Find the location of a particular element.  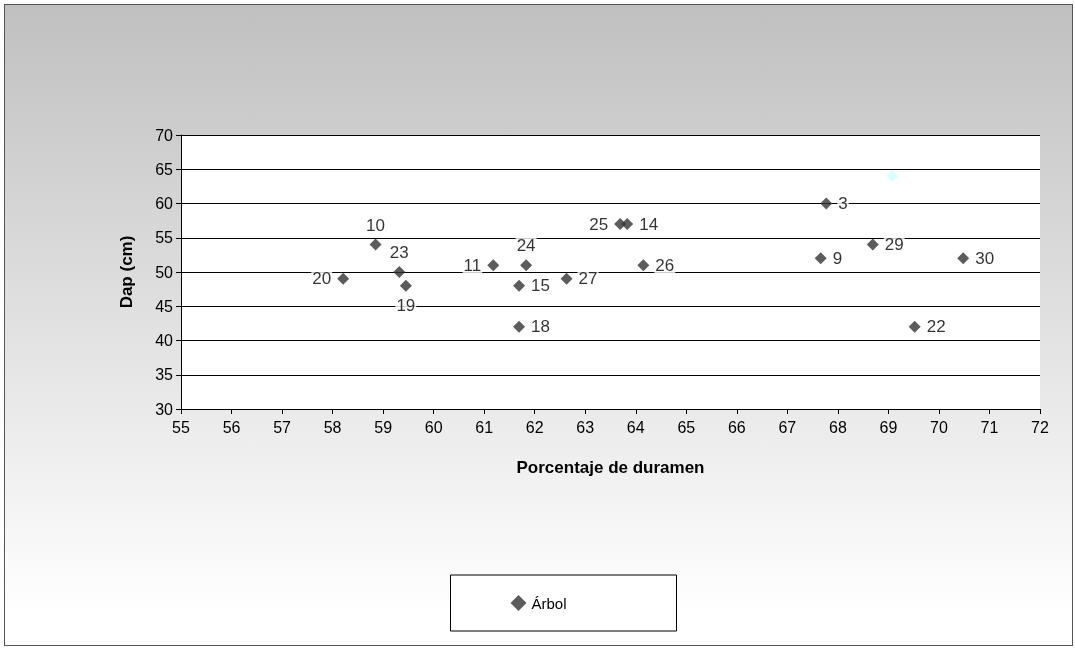

y-tick-label: 40 is located at coordinates (164, 340).